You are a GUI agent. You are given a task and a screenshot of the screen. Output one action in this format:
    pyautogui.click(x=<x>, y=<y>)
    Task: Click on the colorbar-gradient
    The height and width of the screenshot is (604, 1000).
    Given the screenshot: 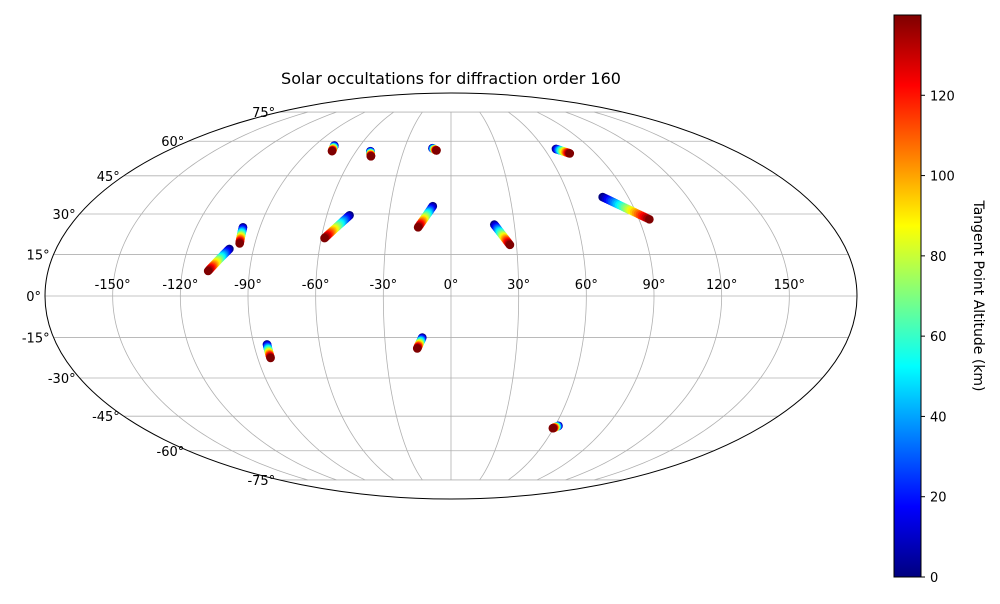 What is the action you would take?
    pyautogui.click(x=907, y=296)
    